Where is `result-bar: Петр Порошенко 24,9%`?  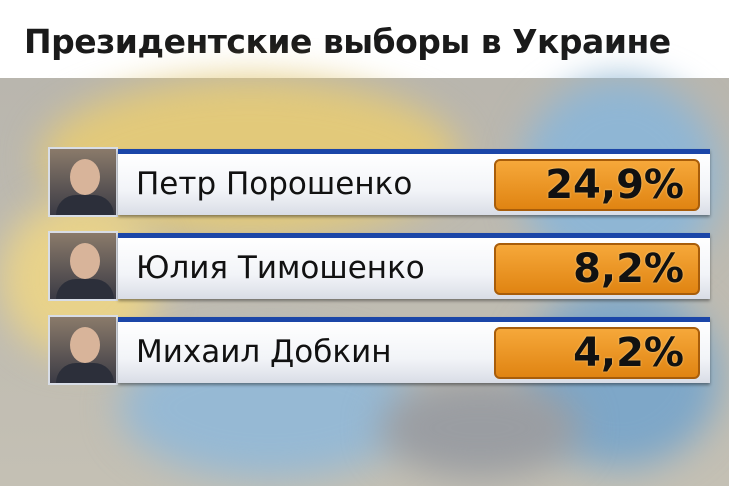
result-bar: Петр Порошенко 24,9% is located at coordinates (414, 182).